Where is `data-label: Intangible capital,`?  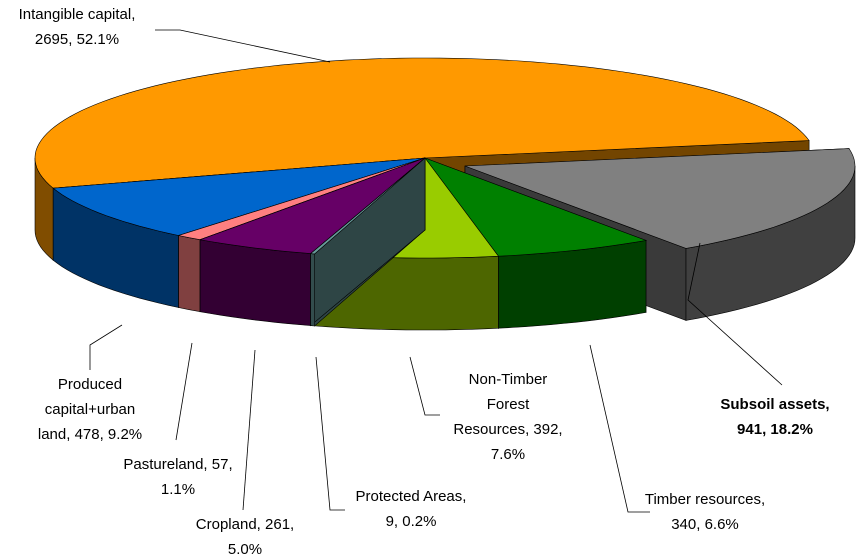 data-label: Intangible capital, is located at coordinates (77, 14).